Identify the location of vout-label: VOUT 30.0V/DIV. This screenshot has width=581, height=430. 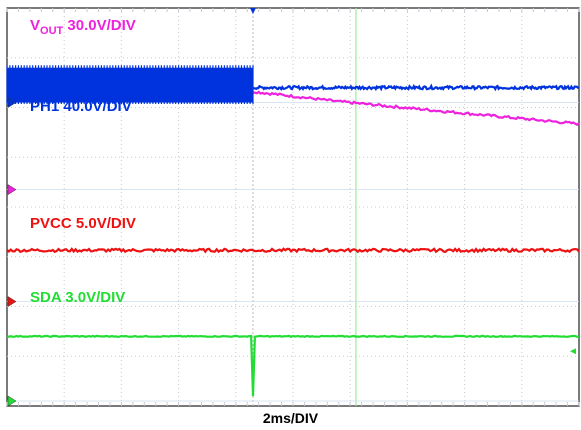
(83, 27).